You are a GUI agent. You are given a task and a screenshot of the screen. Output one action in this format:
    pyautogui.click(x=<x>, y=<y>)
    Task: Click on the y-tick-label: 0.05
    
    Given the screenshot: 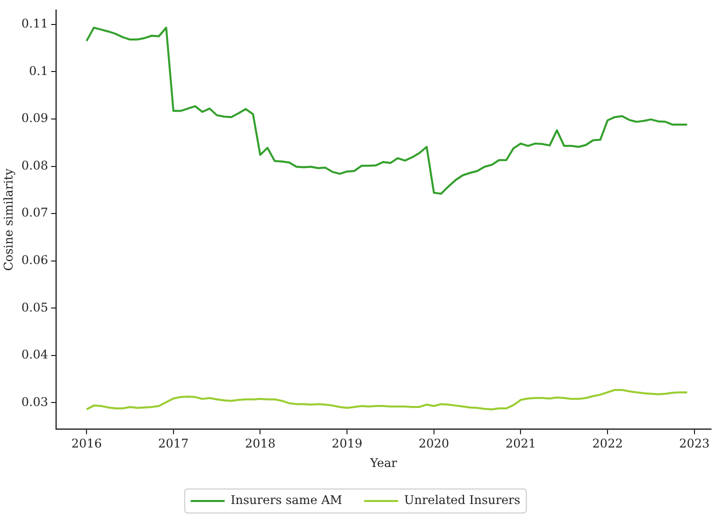 What is the action you would take?
    pyautogui.click(x=34, y=307)
    